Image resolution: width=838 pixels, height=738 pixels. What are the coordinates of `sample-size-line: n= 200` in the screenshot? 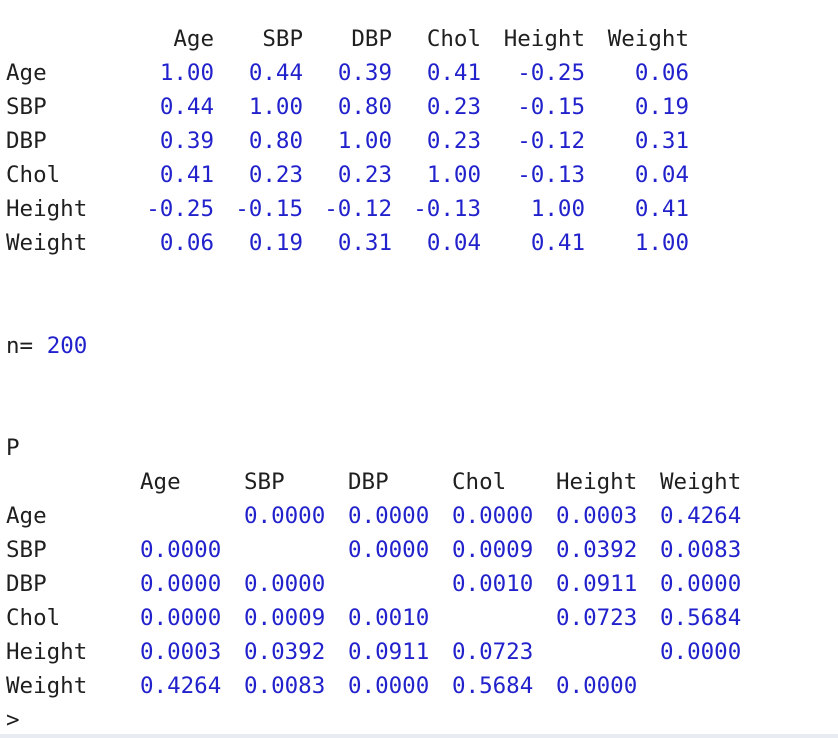 It's located at (46, 346).